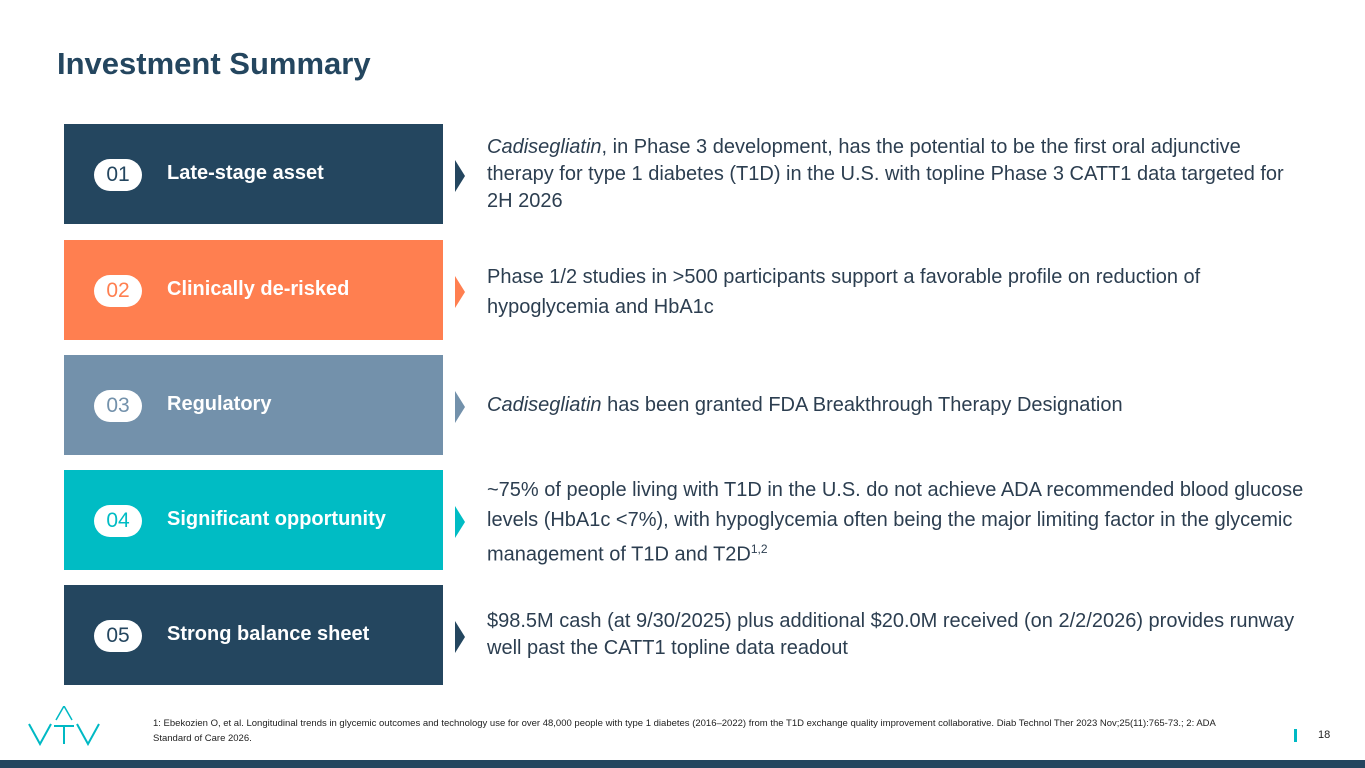 The height and width of the screenshot is (768, 1365). Describe the element at coordinates (214, 63) in the screenshot. I see `page-title: Investment Summary` at that location.